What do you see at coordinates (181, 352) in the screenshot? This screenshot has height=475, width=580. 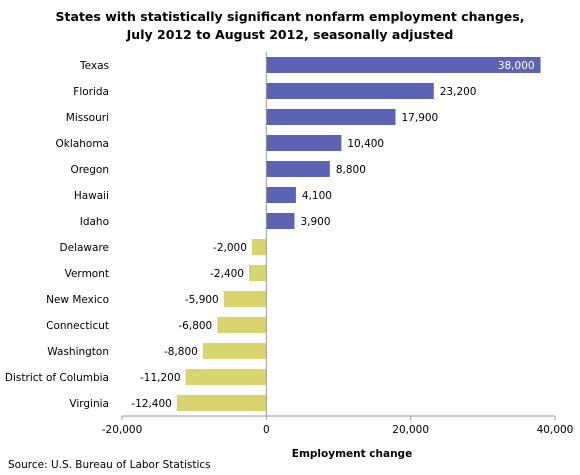 I see `value-label-washington: -8,800` at bounding box center [181, 352].